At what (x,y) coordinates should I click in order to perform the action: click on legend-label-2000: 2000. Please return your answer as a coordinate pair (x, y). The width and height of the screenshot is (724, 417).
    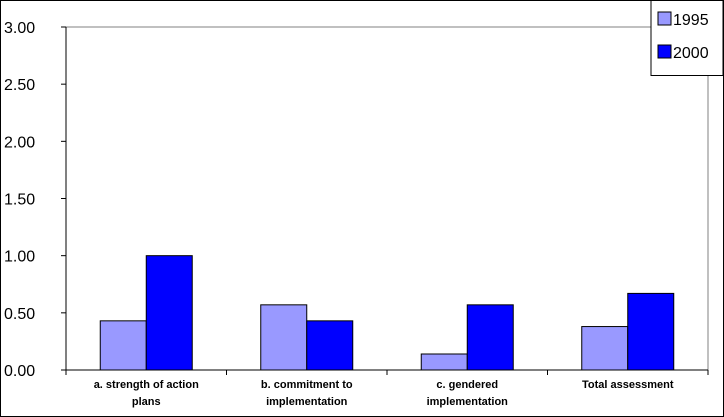
    Looking at the image, I should click on (691, 53).